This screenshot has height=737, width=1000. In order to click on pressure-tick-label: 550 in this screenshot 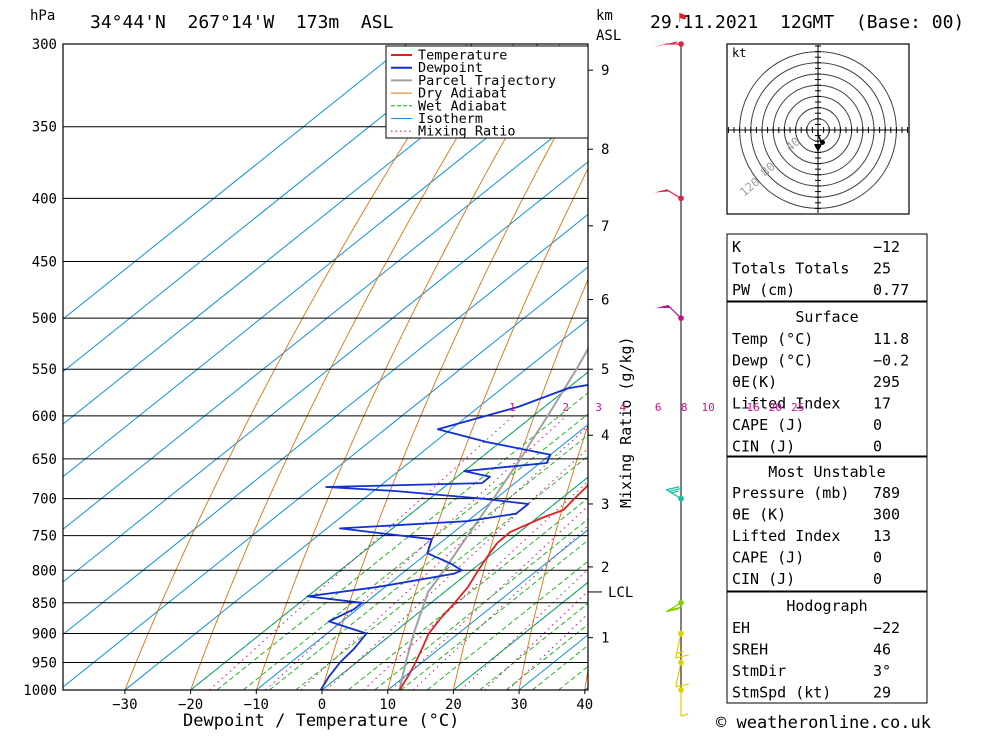, I will do `click(44, 370)`.